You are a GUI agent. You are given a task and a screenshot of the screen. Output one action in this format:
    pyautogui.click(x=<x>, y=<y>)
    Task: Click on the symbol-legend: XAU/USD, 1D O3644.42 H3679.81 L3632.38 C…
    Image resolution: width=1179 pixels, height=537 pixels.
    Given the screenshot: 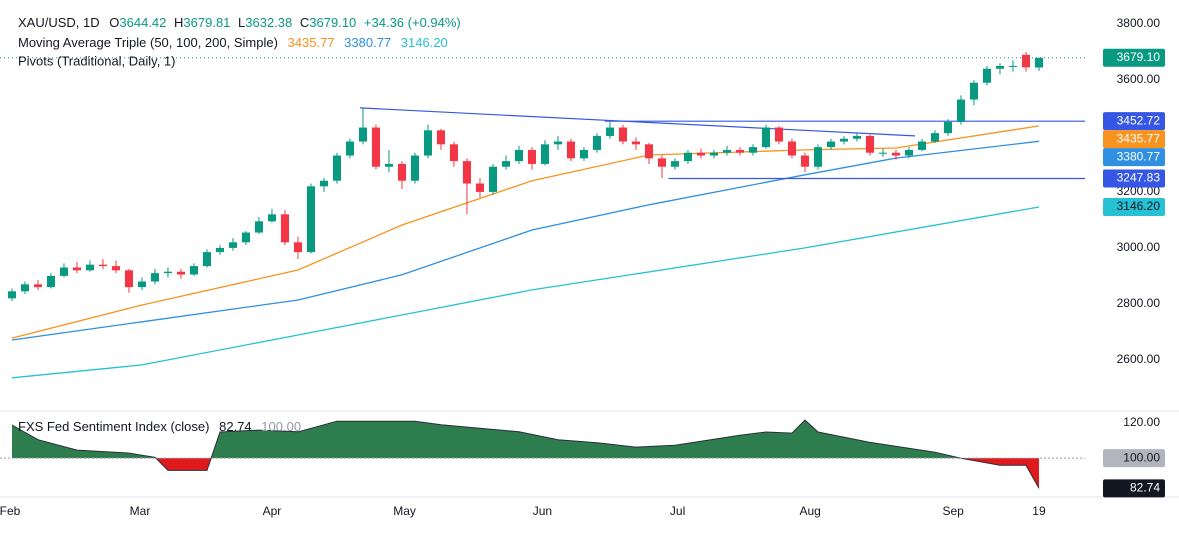 What is the action you would take?
    pyautogui.click(x=239, y=22)
    